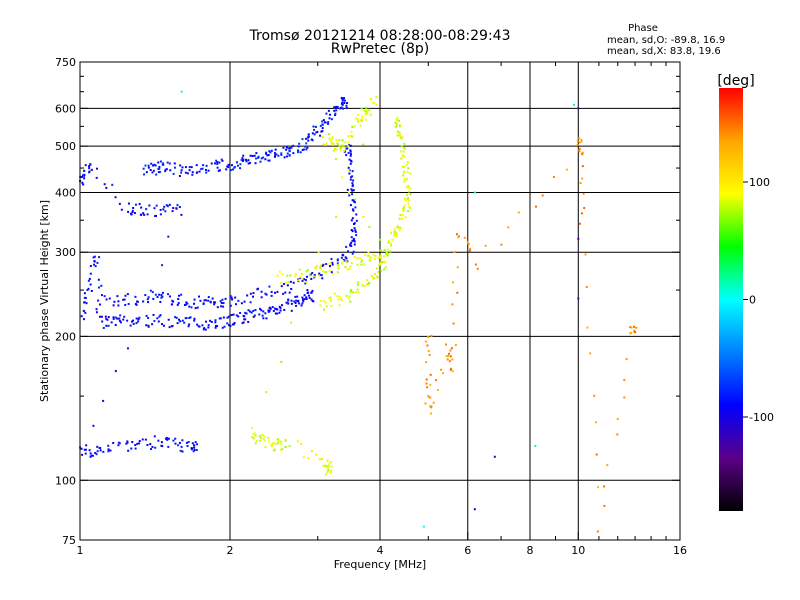 This screenshot has width=800, height=600. What do you see at coordinates (65, 336) in the screenshot?
I see `y-tick-label: 200` at bounding box center [65, 336].